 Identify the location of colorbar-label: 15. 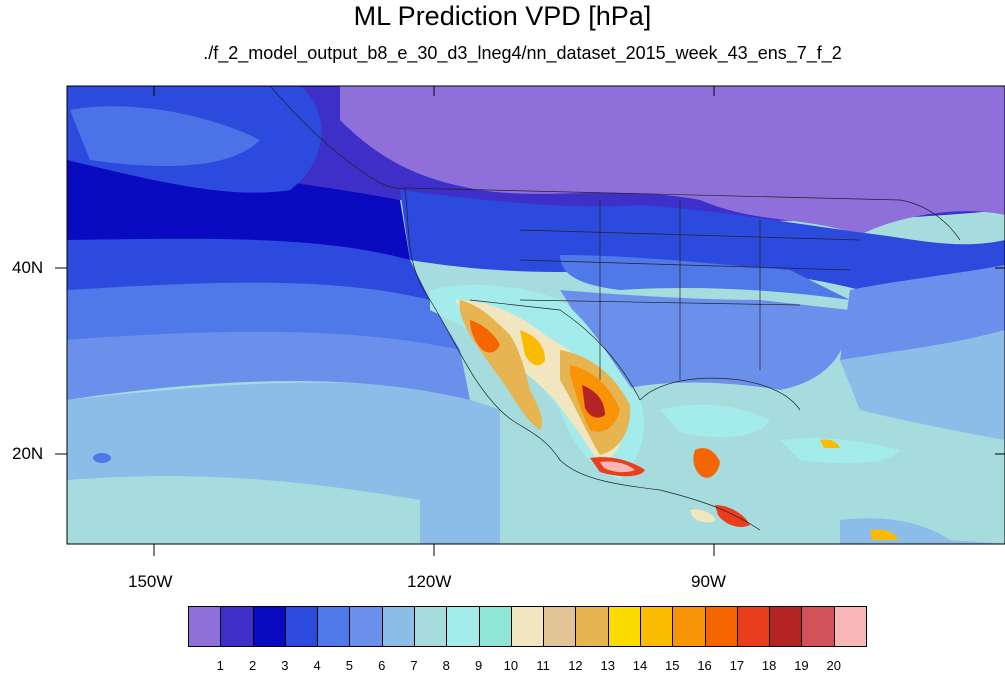
(672, 665).